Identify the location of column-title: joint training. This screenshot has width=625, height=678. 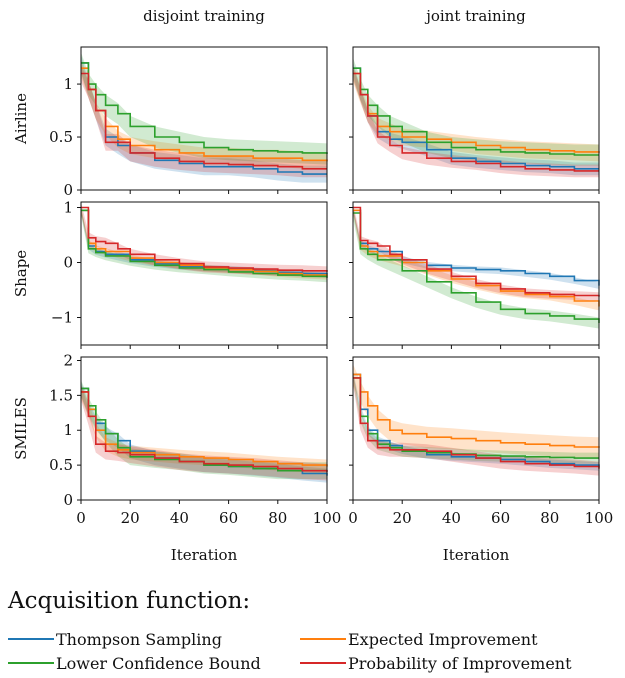
(475, 16).